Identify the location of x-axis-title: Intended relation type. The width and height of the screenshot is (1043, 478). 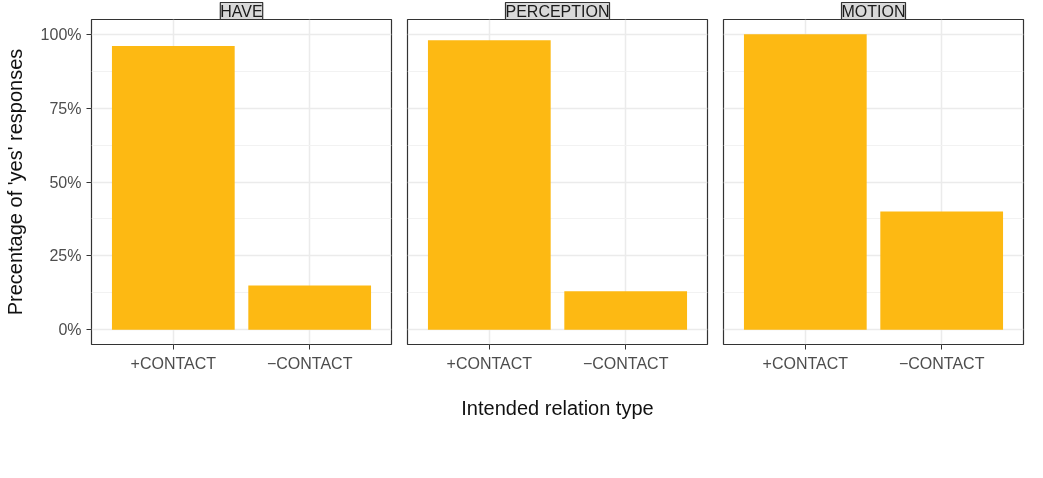
(557, 407).